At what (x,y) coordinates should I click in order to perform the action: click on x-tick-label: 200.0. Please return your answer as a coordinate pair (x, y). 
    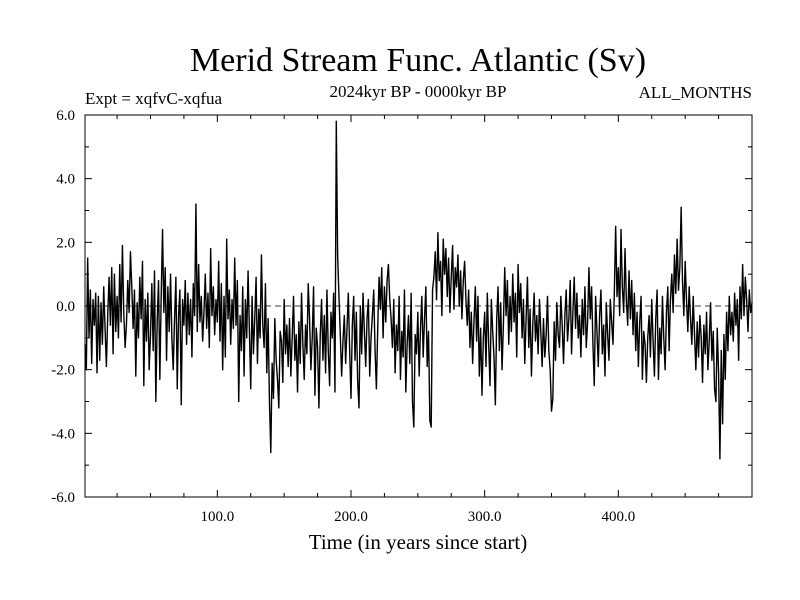
    Looking at the image, I should click on (351, 517).